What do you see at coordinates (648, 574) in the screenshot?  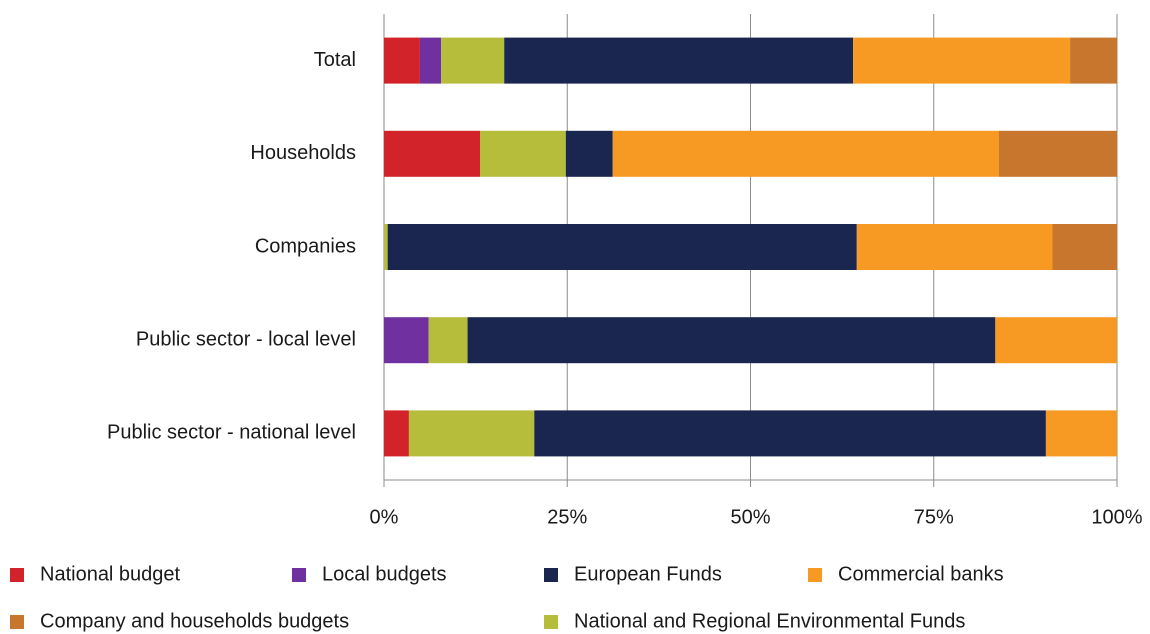 I see `legend-label: European Funds` at bounding box center [648, 574].